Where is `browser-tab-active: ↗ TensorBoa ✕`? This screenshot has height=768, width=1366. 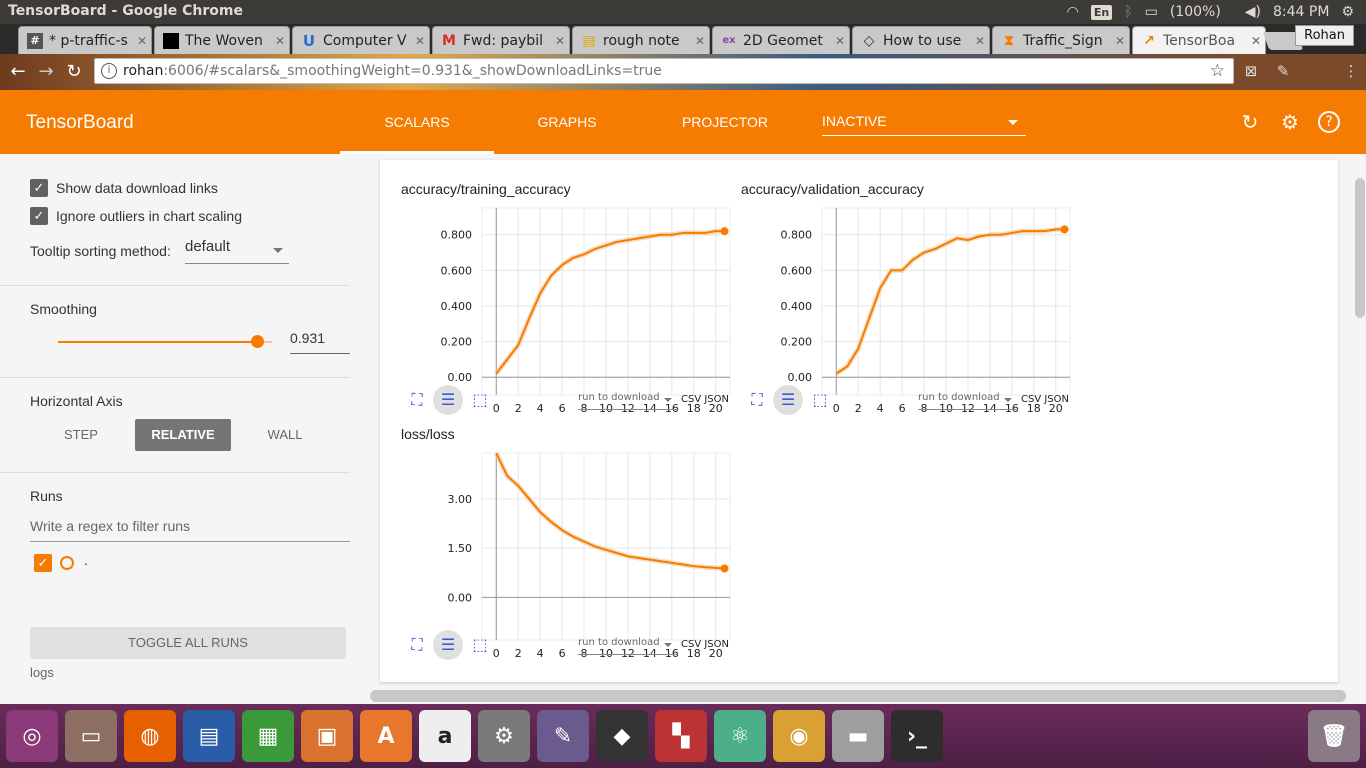 browser-tab-active: ↗ TensorBoa ✕ is located at coordinates (1199, 40).